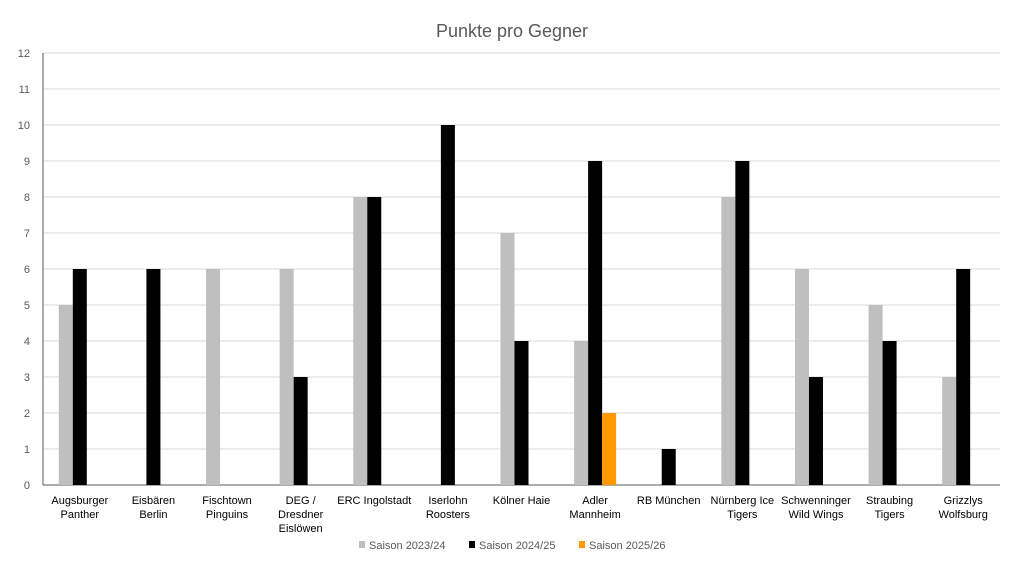  I want to click on y-tick-label: 10, so click(24, 126).